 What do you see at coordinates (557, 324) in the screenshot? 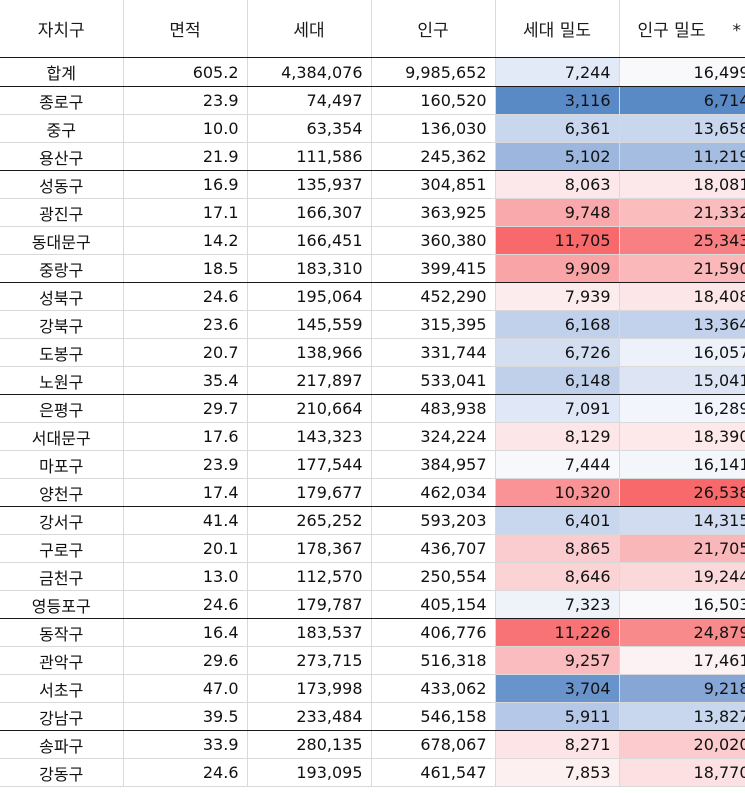
I see `household-density-cell: 6,168` at bounding box center [557, 324].